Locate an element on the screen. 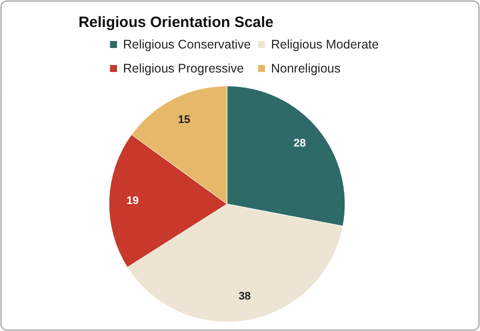  data-label: 38 is located at coordinates (244, 296).